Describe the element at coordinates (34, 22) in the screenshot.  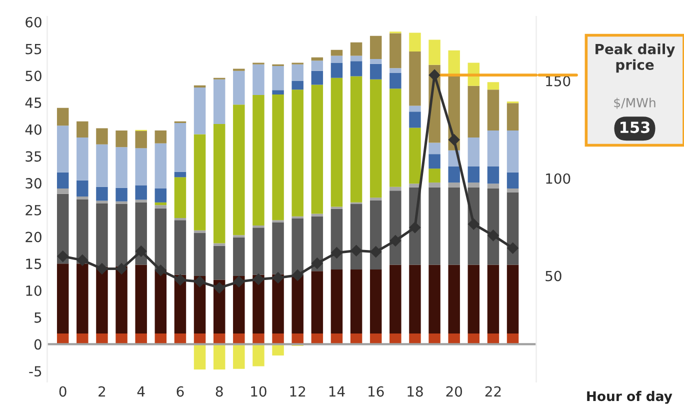
I see `y-tick-label: 60` at that location.